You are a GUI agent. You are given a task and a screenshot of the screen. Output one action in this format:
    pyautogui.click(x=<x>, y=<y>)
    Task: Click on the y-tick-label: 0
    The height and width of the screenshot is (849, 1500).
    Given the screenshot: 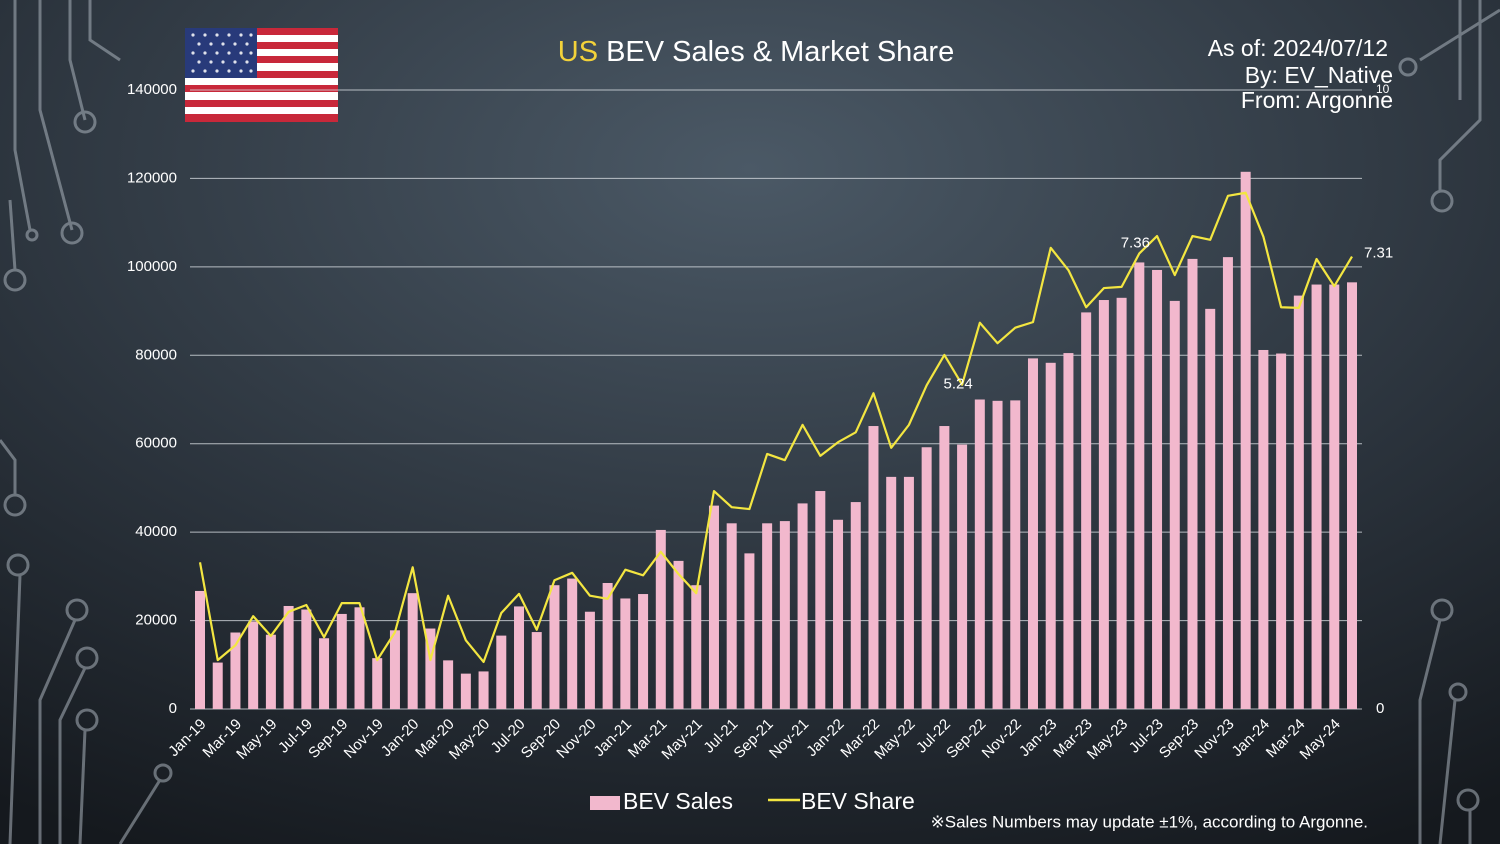 What is the action you would take?
    pyautogui.click(x=173, y=708)
    